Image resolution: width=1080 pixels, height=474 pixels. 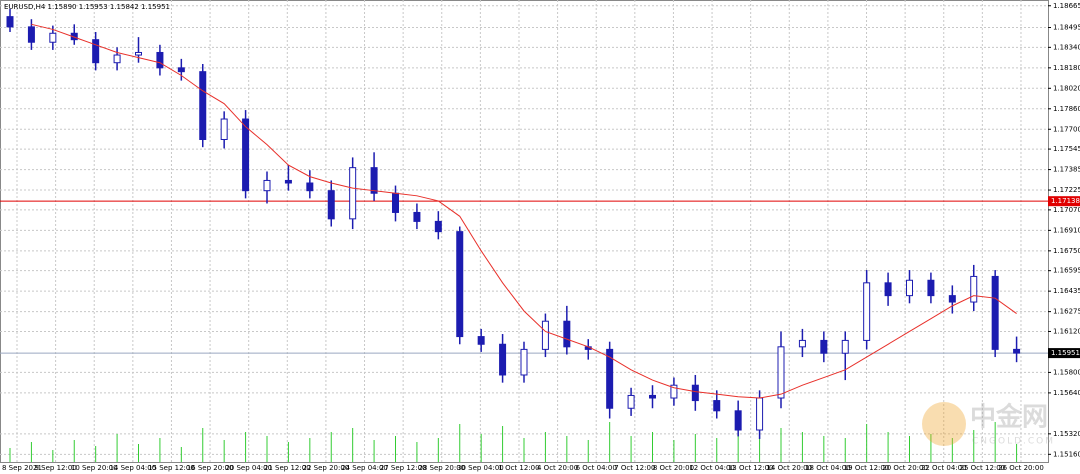 What do you see at coordinates (1066, 149) in the screenshot?
I see `y-tick-label: 1.17545` at bounding box center [1066, 149].